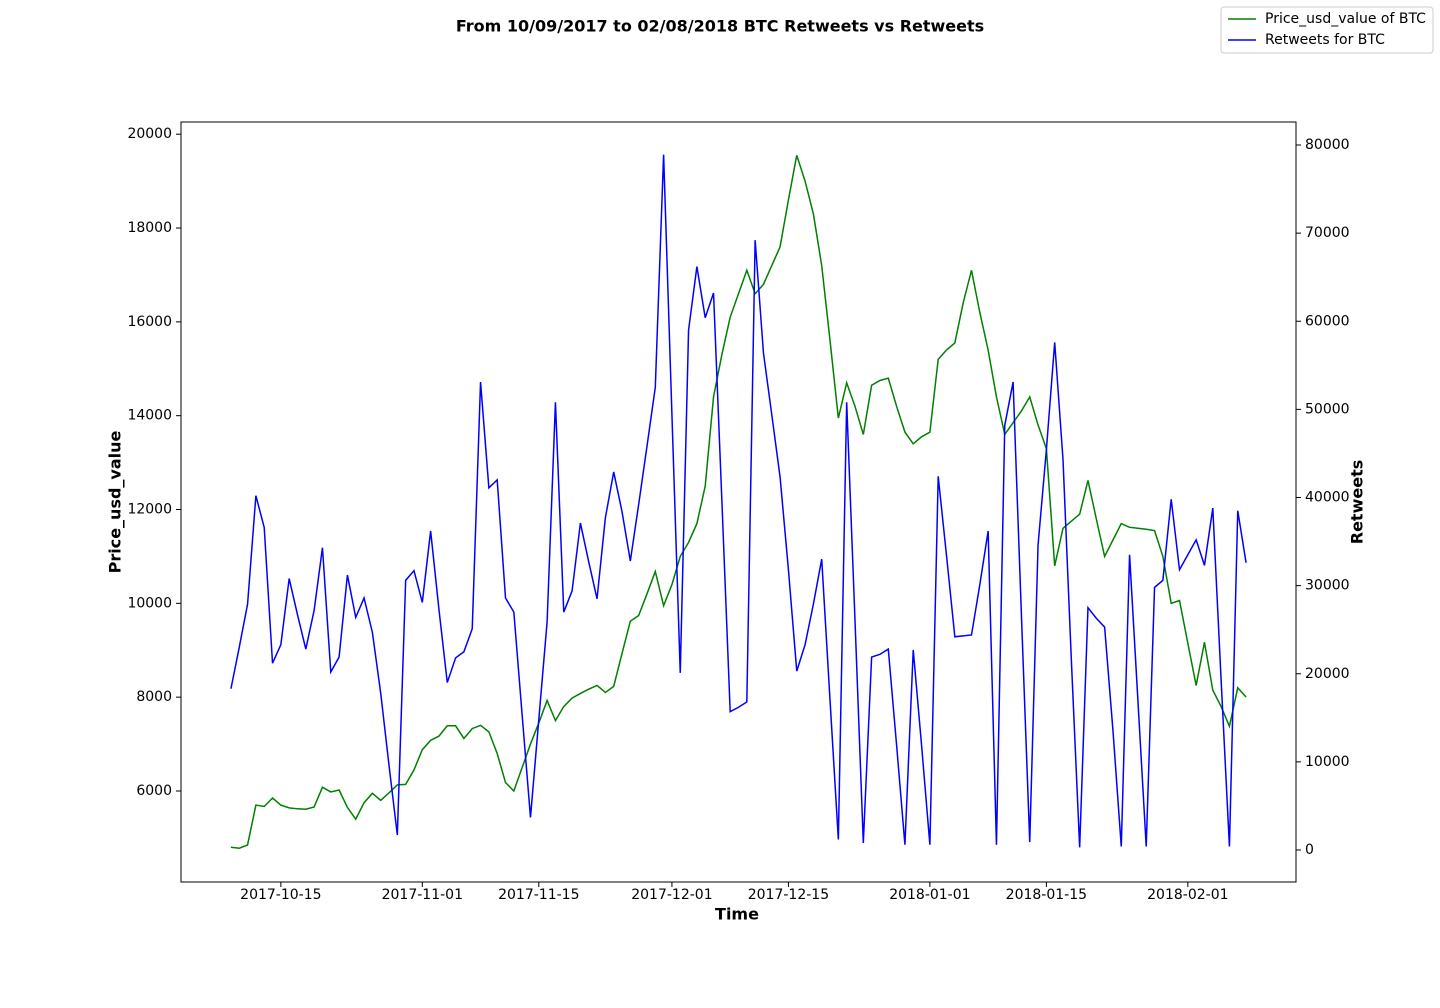 The height and width of the screenshot is (1008, 1440). I want to click on legend-box, so click(1327, 30).